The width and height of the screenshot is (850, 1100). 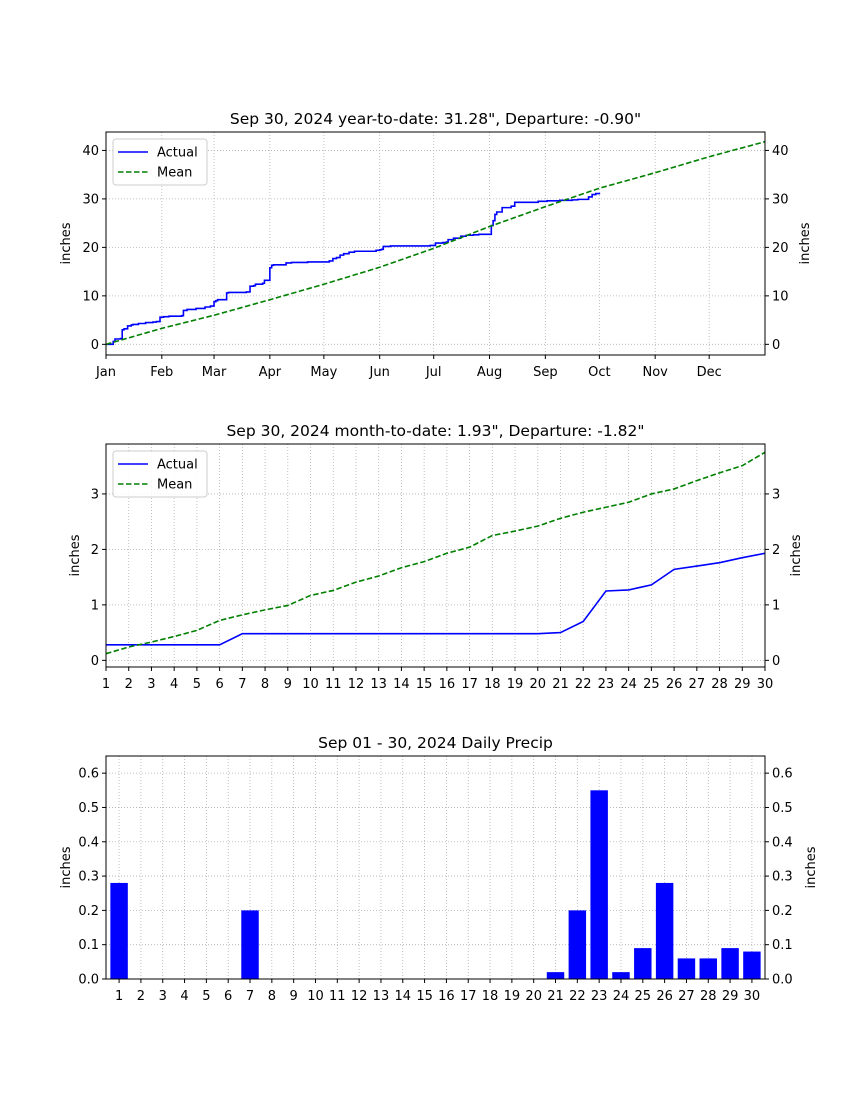 I want to click on y-tick-label: 0.5, so click(x=88, y=808).